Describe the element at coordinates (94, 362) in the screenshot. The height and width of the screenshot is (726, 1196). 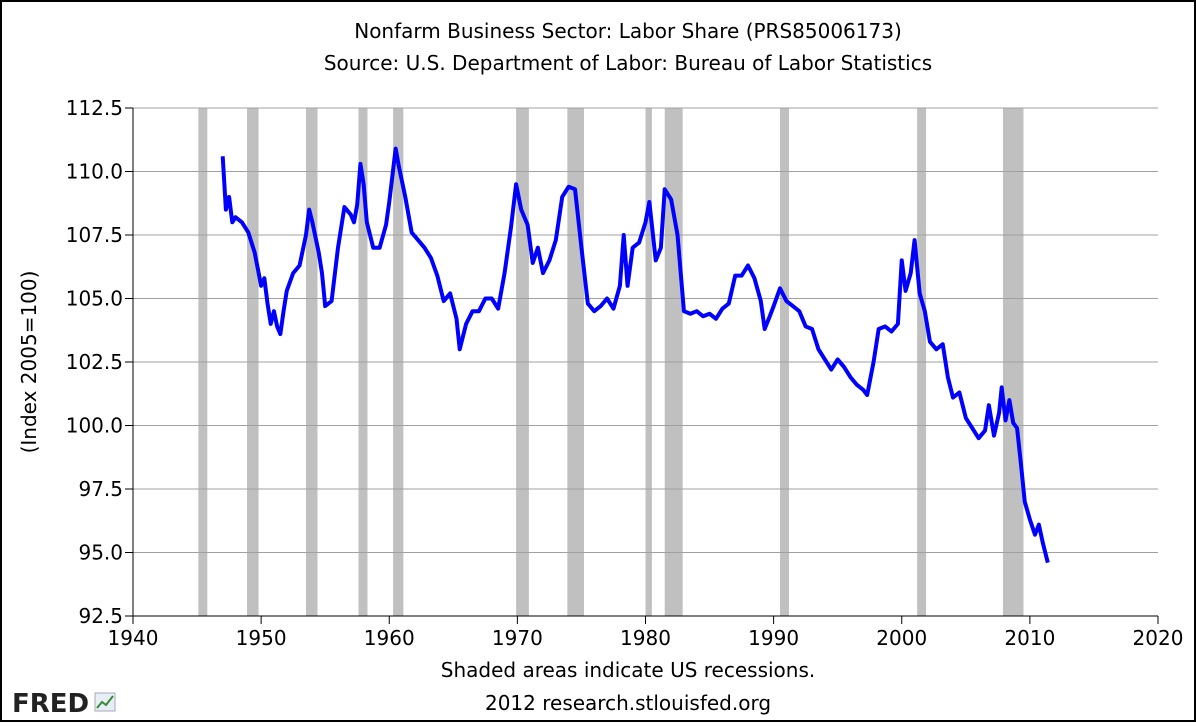
I see `y-tick-label: 102.5` at that location.